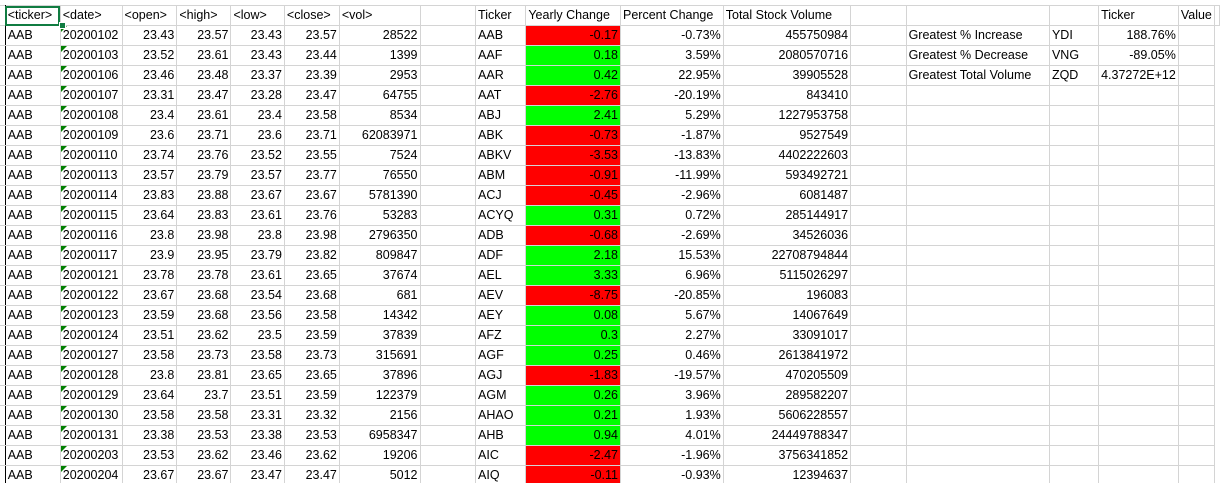  What do you see at coordinates (257, 95) in the screenshot?
I see `cell-low: 23.28` at bounding box center [257, 95].